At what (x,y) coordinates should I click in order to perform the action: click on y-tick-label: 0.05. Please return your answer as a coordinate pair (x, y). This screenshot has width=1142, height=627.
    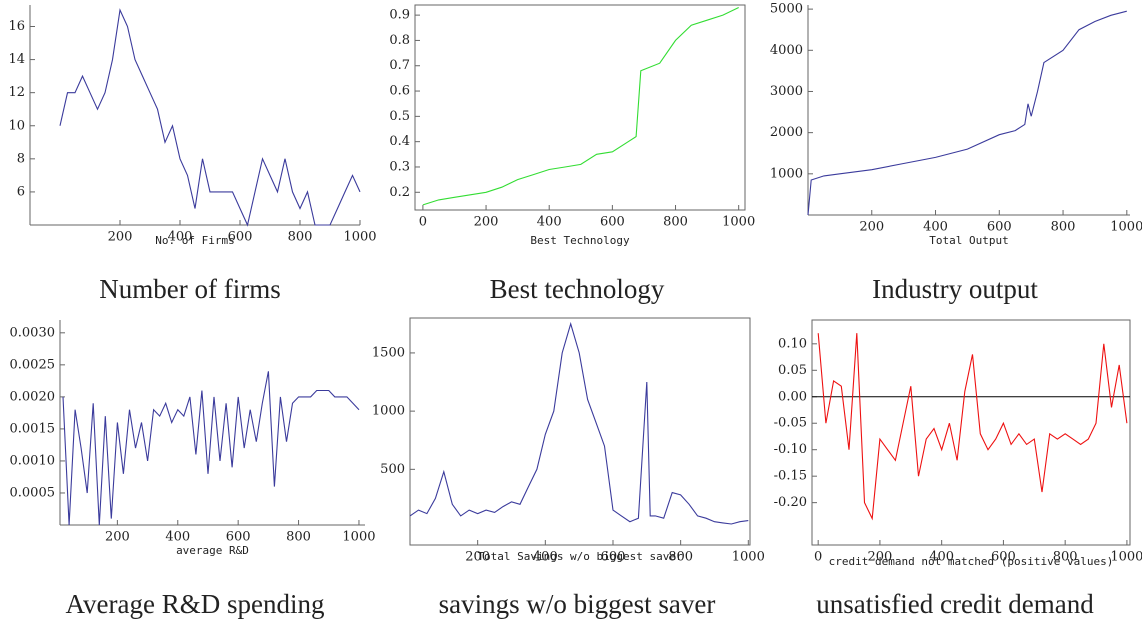
    Looking at the image, I should click on (792, 370).